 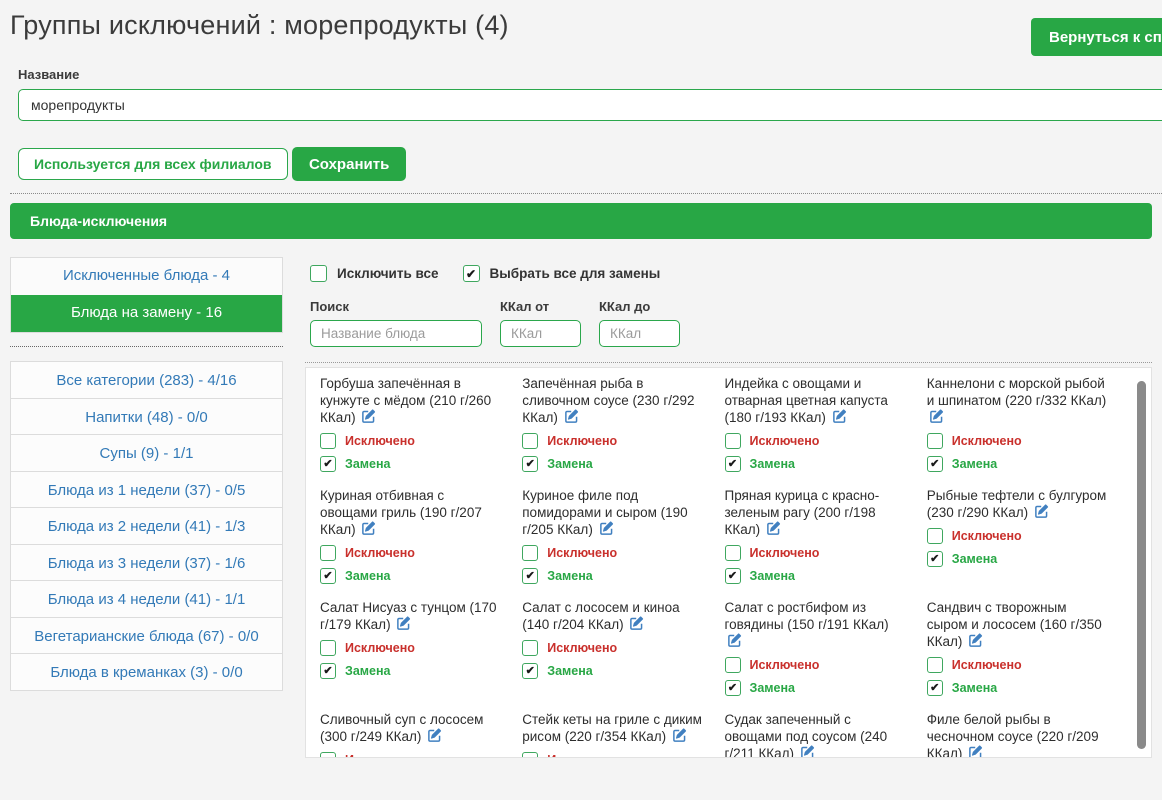 I want to click on search-input, so click(x=396, y=333).